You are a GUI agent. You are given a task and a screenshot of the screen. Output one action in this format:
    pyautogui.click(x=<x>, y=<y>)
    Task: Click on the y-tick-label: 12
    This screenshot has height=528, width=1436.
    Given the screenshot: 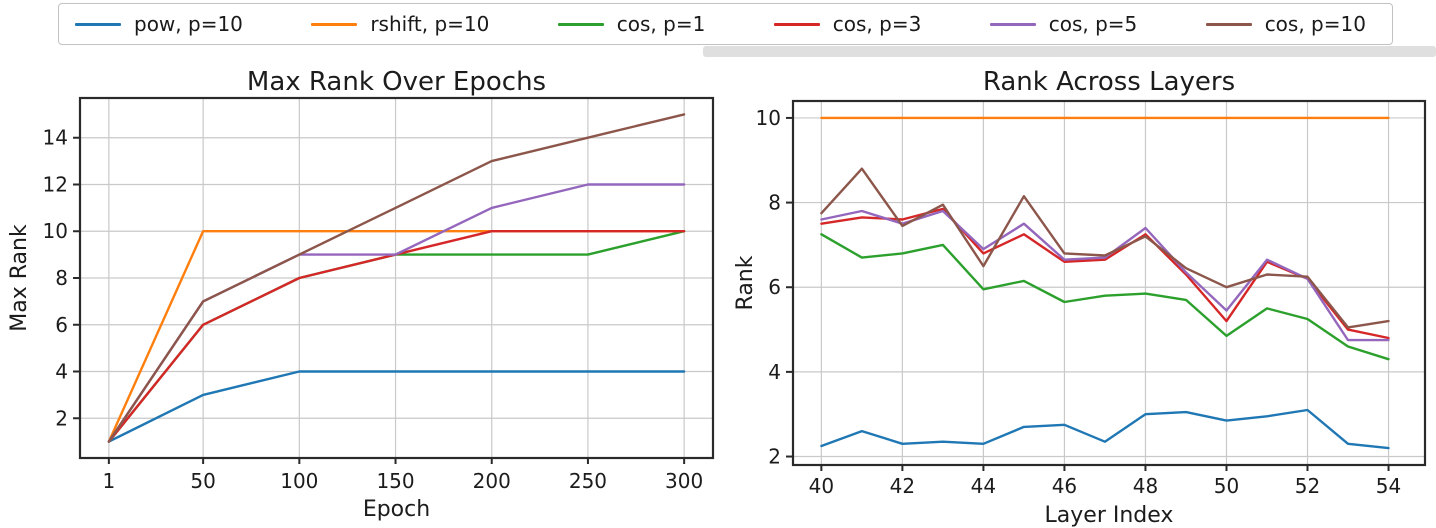 What is the action you would take?
    pyautogui.click(x=55, y=184)
    